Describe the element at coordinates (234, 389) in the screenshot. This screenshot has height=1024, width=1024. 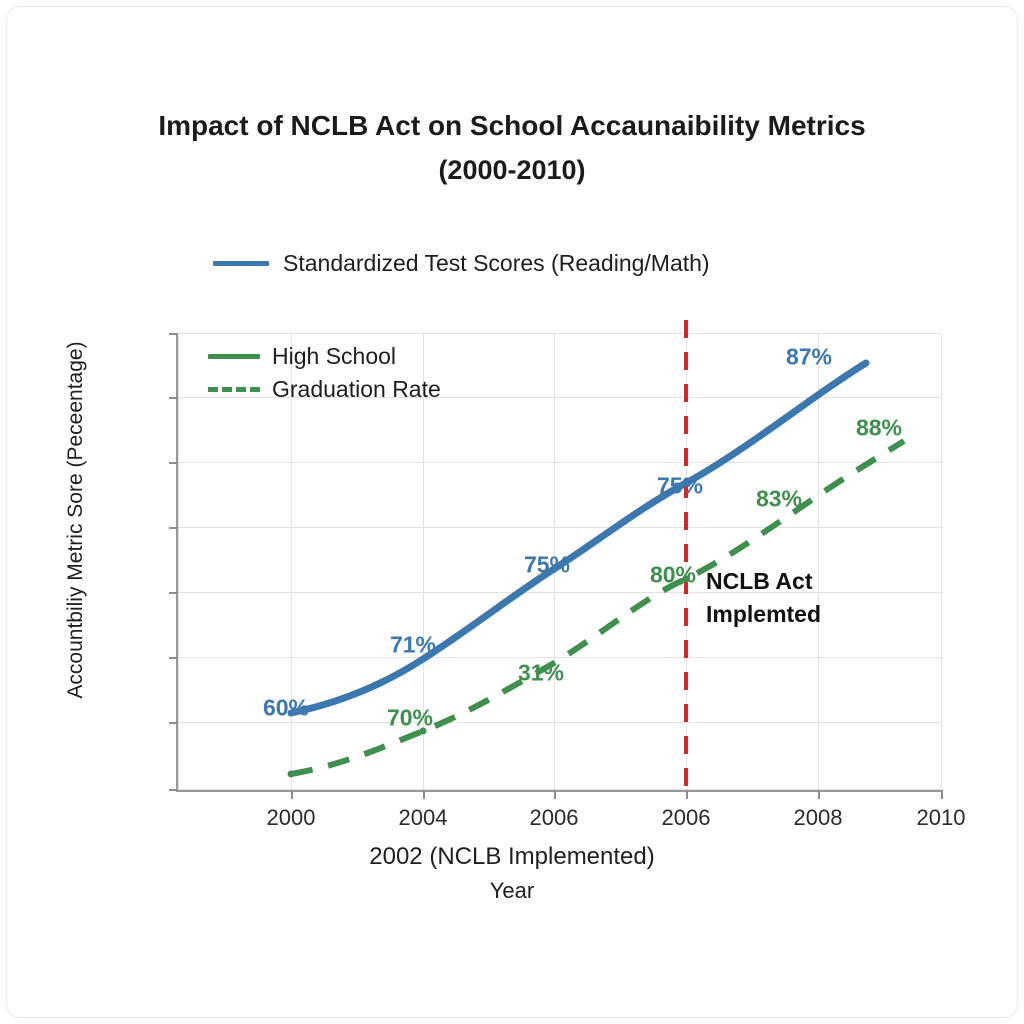
I see `legend-swatch-green-dashed-icon` at that location.